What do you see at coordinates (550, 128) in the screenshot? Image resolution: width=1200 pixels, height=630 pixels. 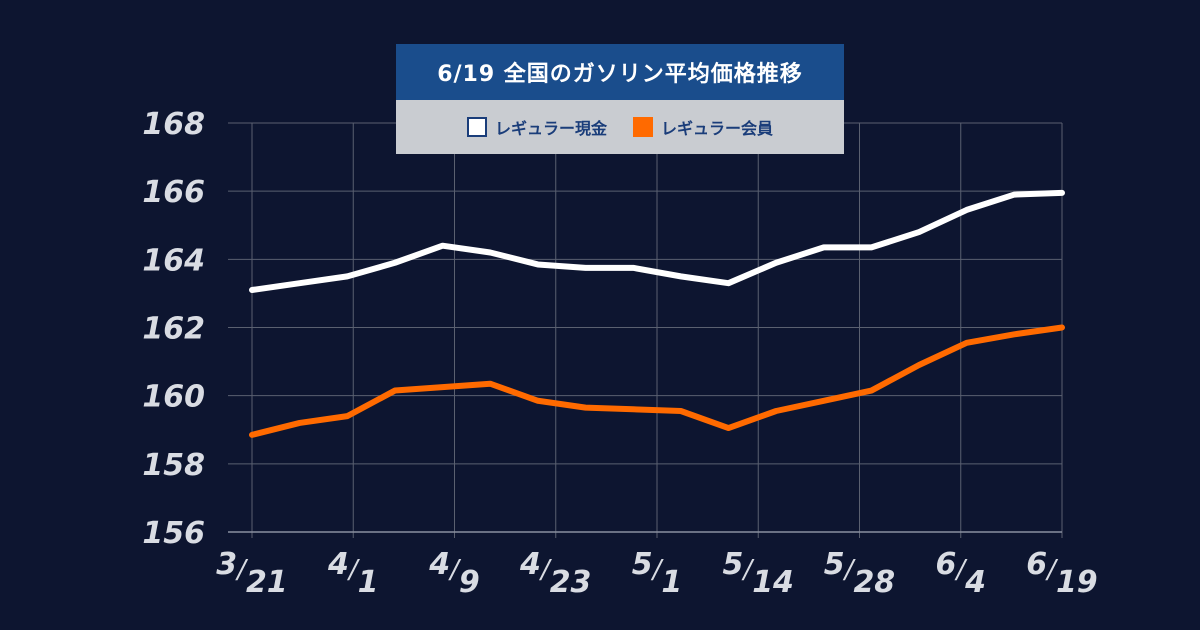 I see `legend-label-cash: レギュラー現金` at bounding box center [550, 128].